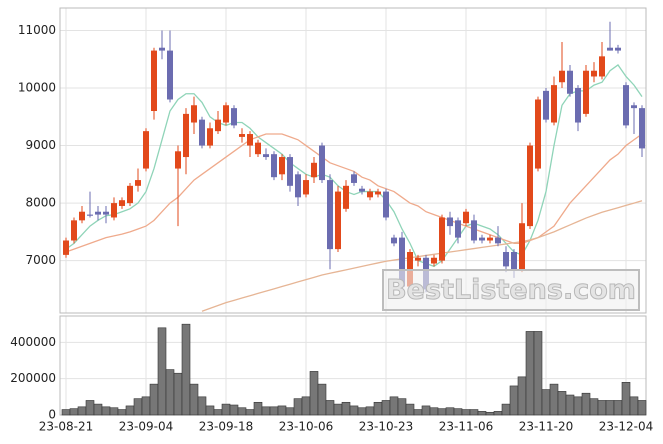 The width and height of the screenshot is (663, 444). Describe the element at coordinates (37, 87) in the screenshot. I see `y-tick-label: 10000` at that location.